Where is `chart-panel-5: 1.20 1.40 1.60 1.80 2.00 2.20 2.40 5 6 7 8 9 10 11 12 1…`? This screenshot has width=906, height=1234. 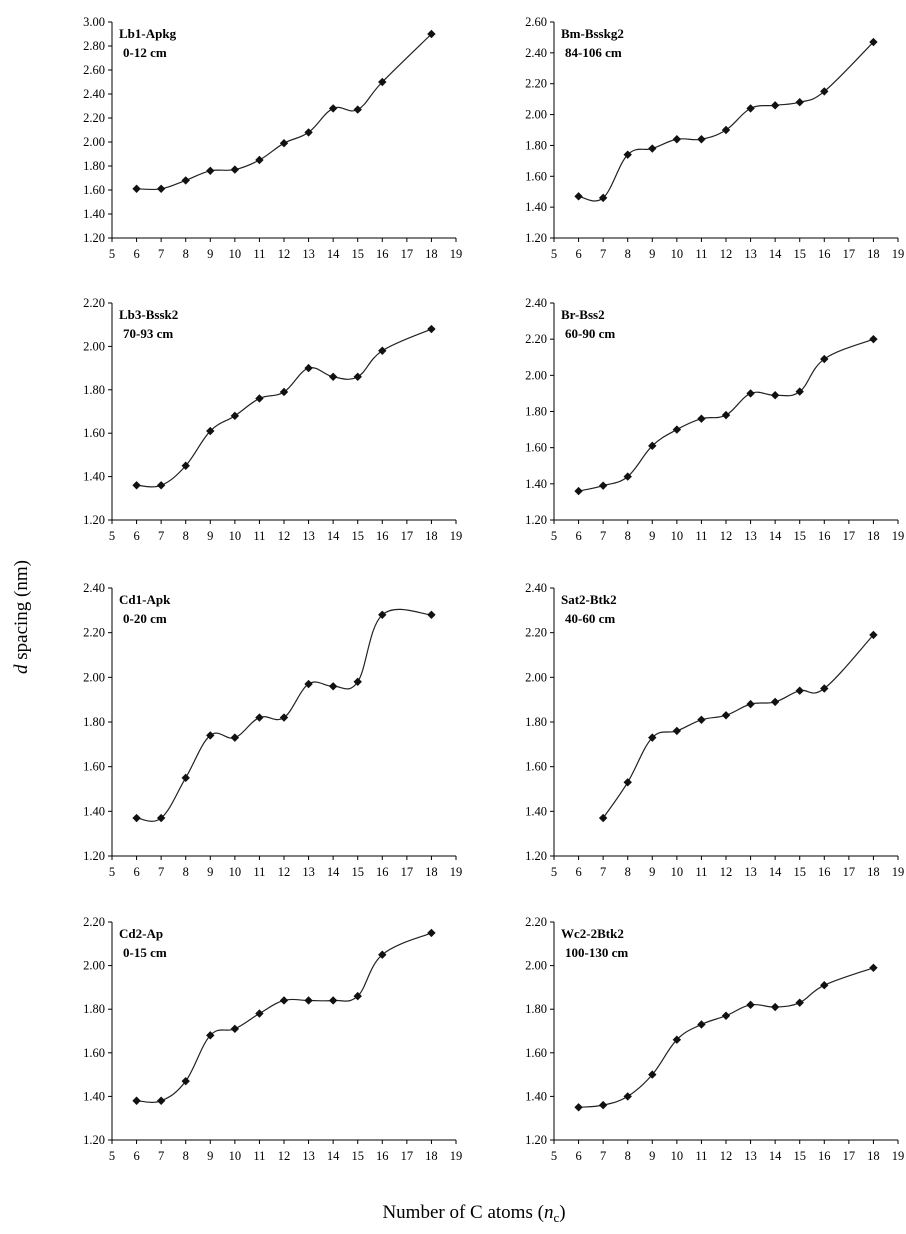
chart-panel-5: 1.20 1.40 1.60 1.80 2.00 2.20 2.40 5 6 7 8 9 10 11 12 1… is located at coordinates (272, 730).